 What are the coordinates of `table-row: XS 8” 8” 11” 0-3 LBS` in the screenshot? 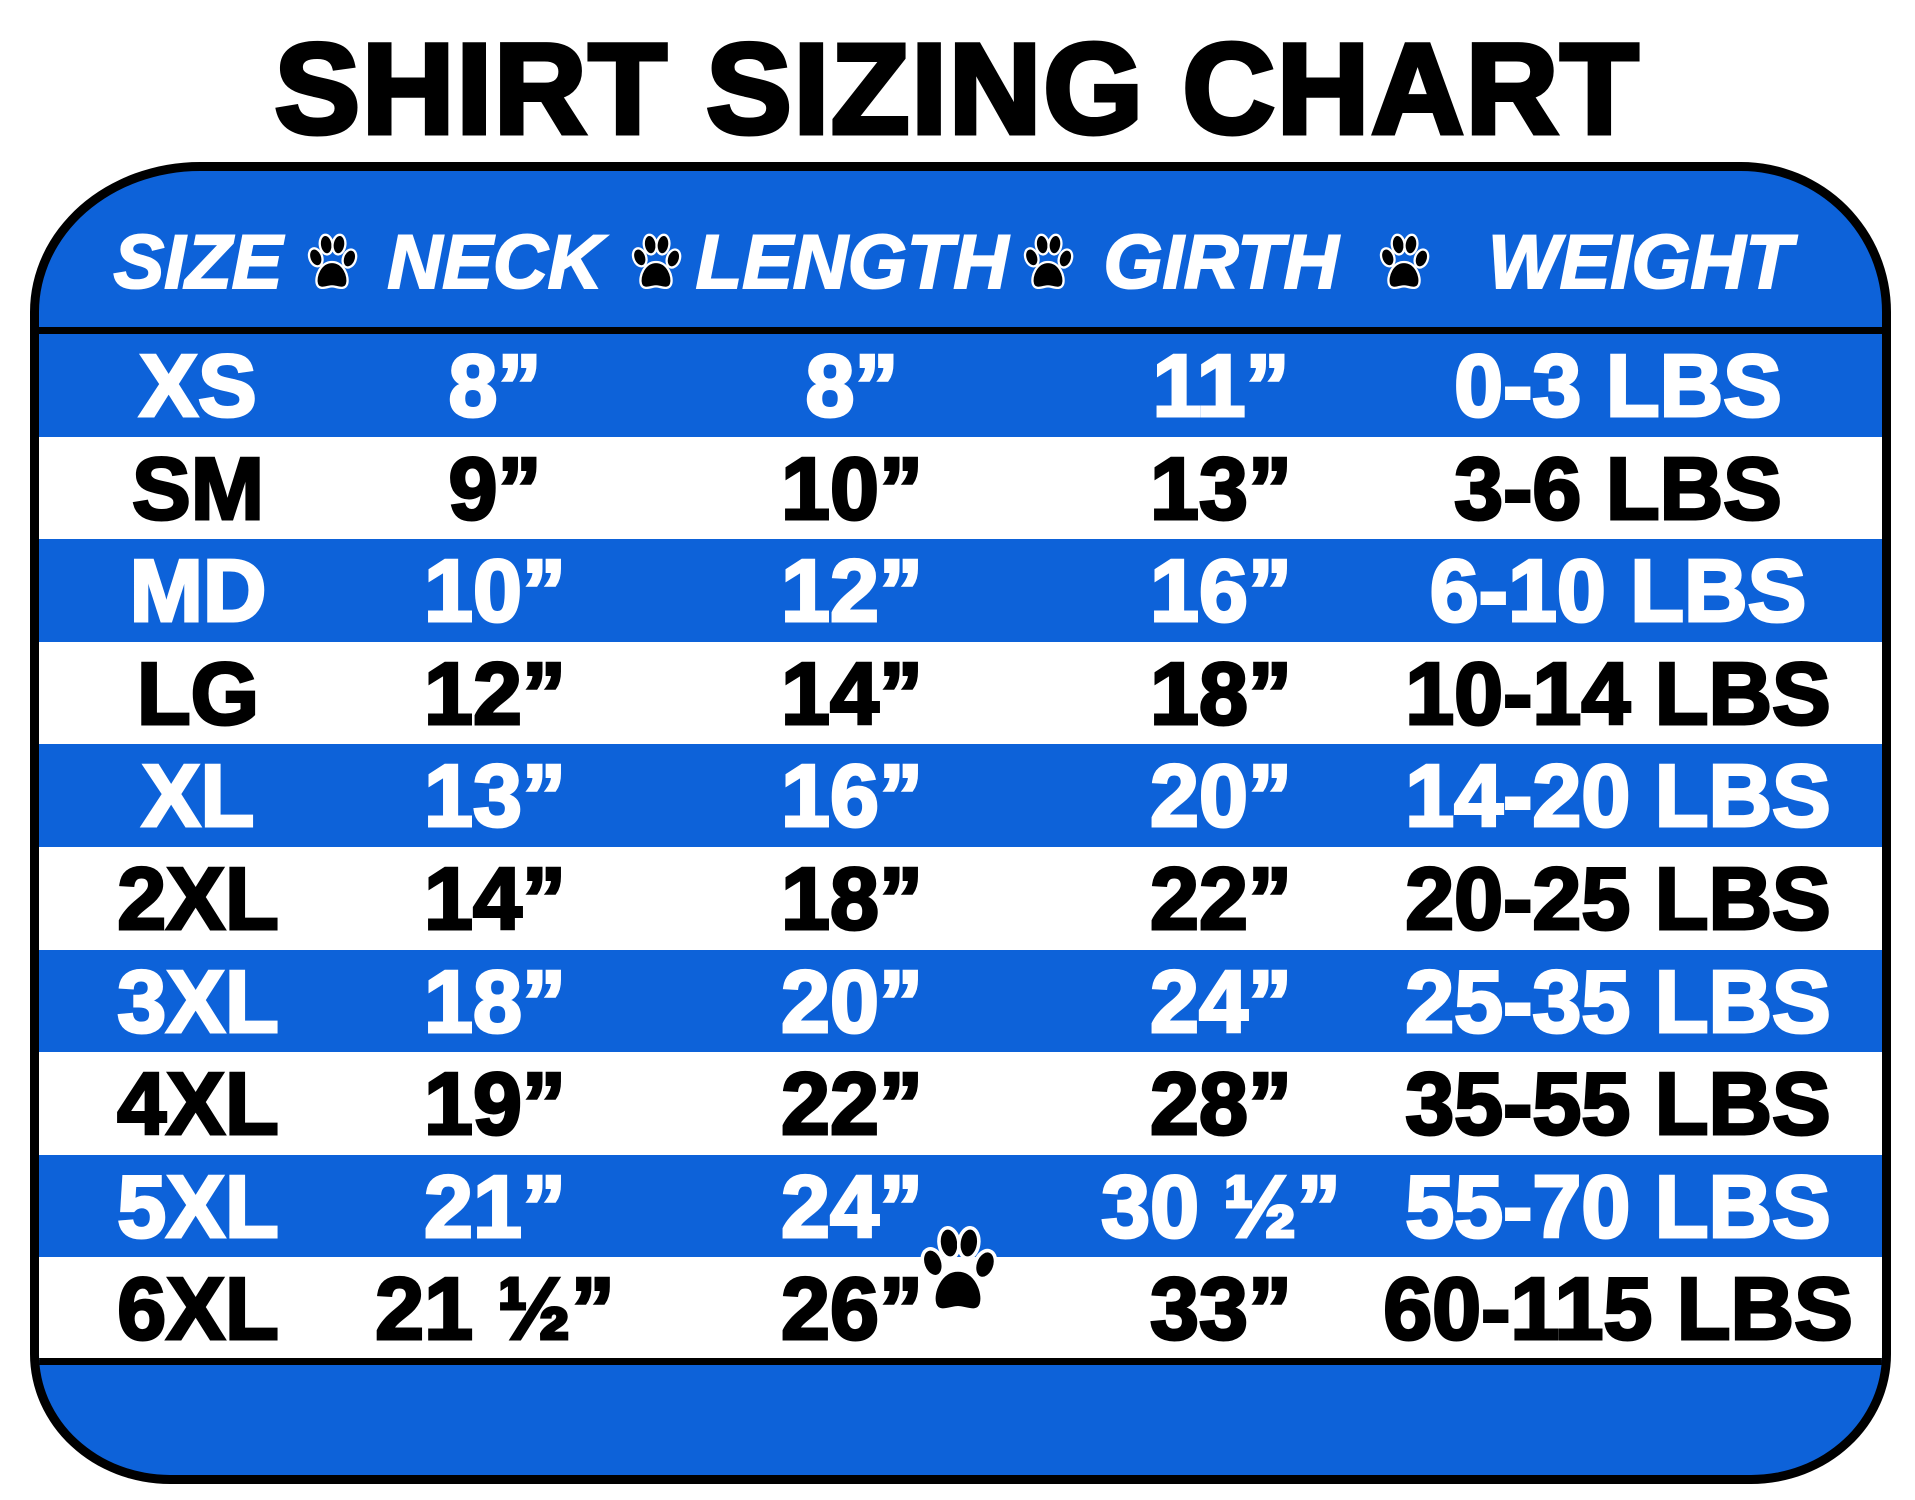 It's located at (960, 385).